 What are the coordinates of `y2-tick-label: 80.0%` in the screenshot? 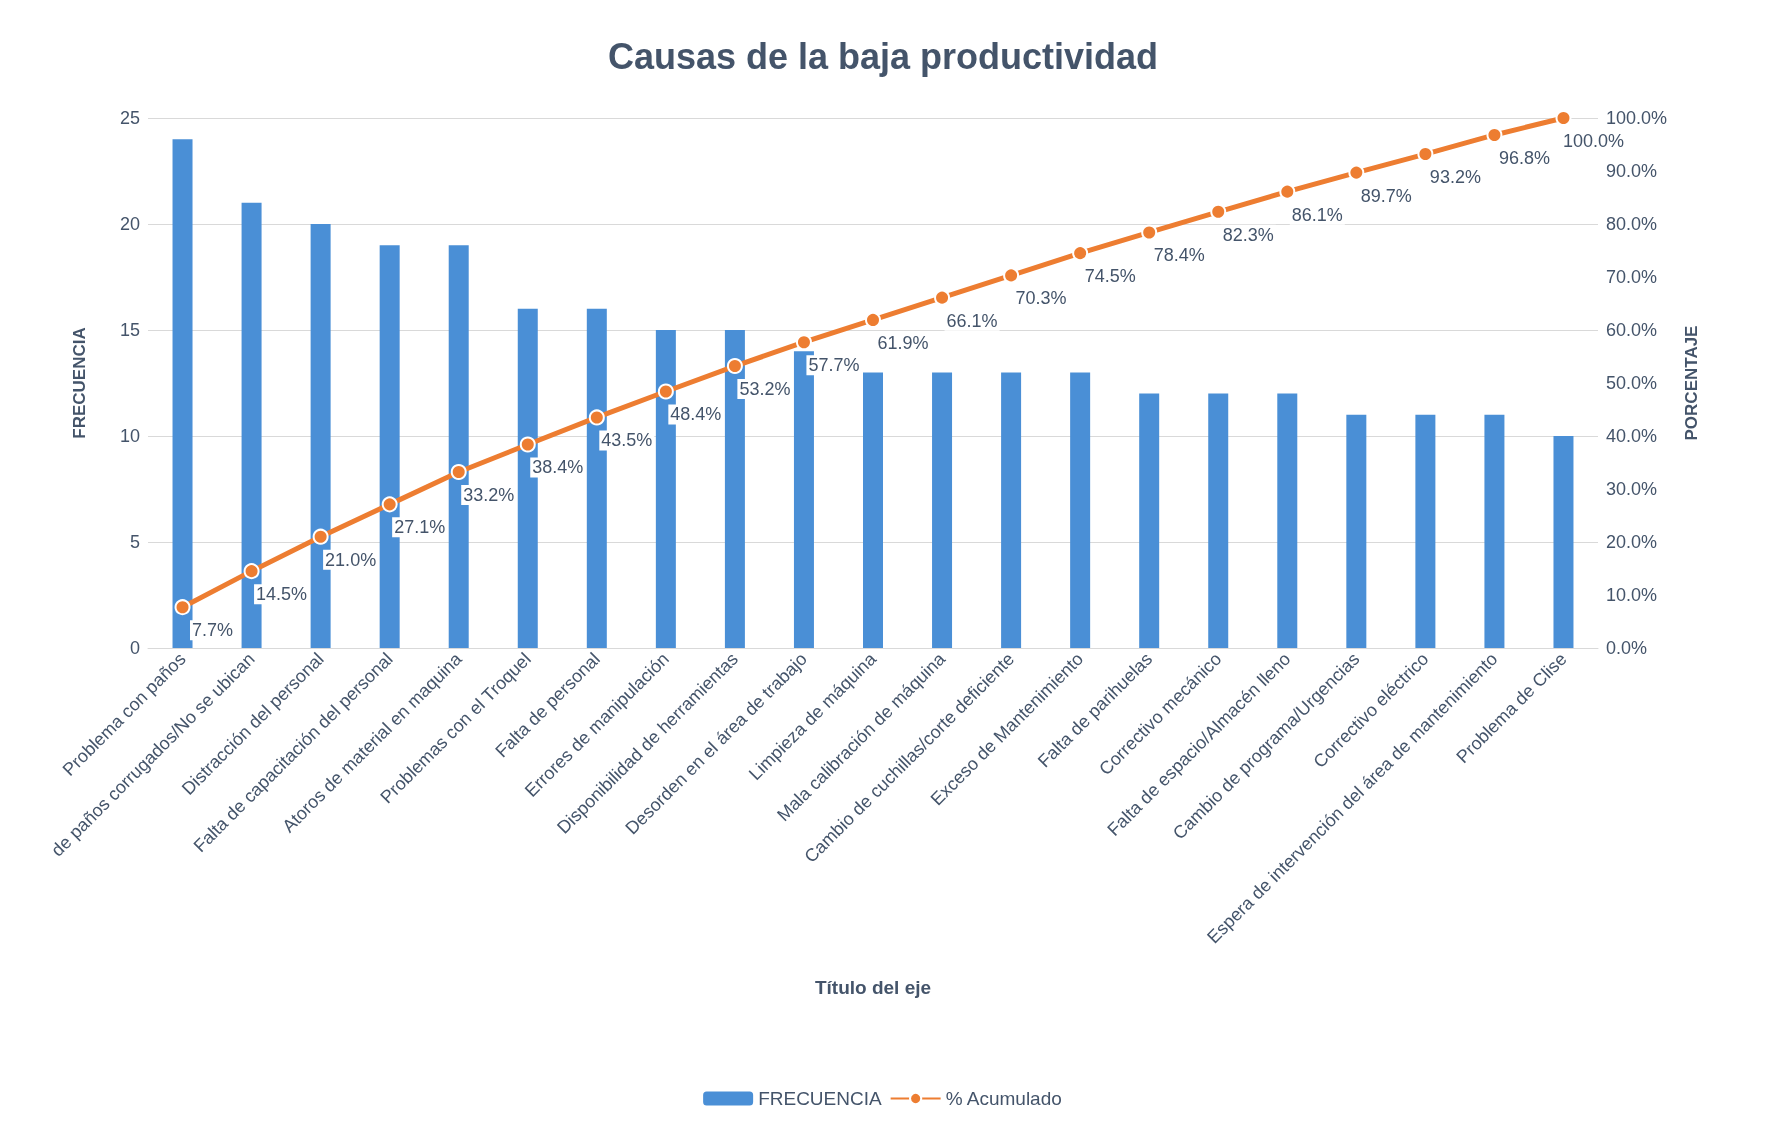 It's located at (1632, 224).